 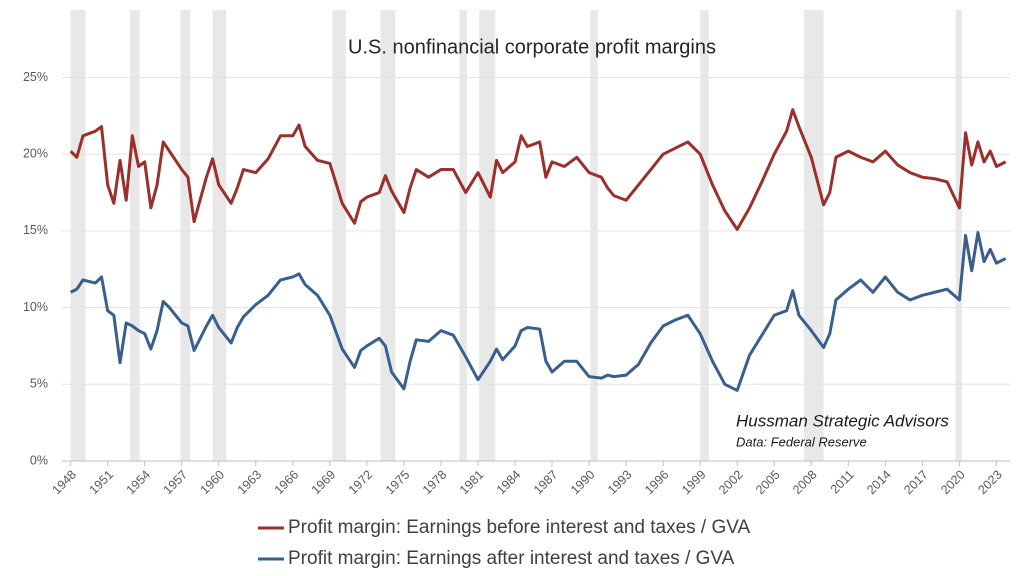 What do you see at coordinates (801, 441) in the screenshot?
I see `annotation: Data: Federal Reserve` at bounding box center [801, 441].